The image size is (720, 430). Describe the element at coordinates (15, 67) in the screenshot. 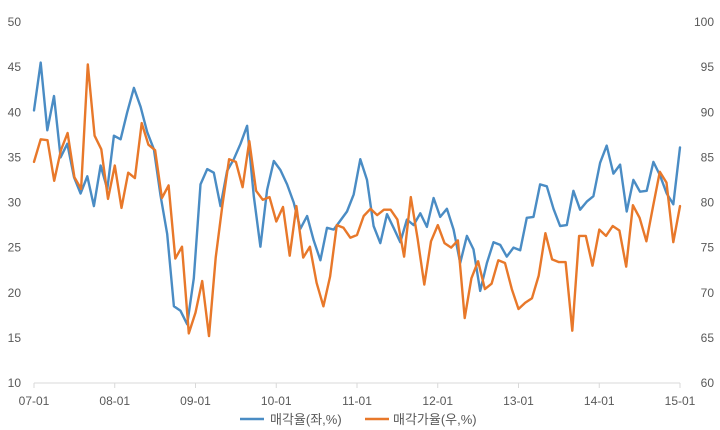

I see `left-axis-tick-label: 45` at that location.